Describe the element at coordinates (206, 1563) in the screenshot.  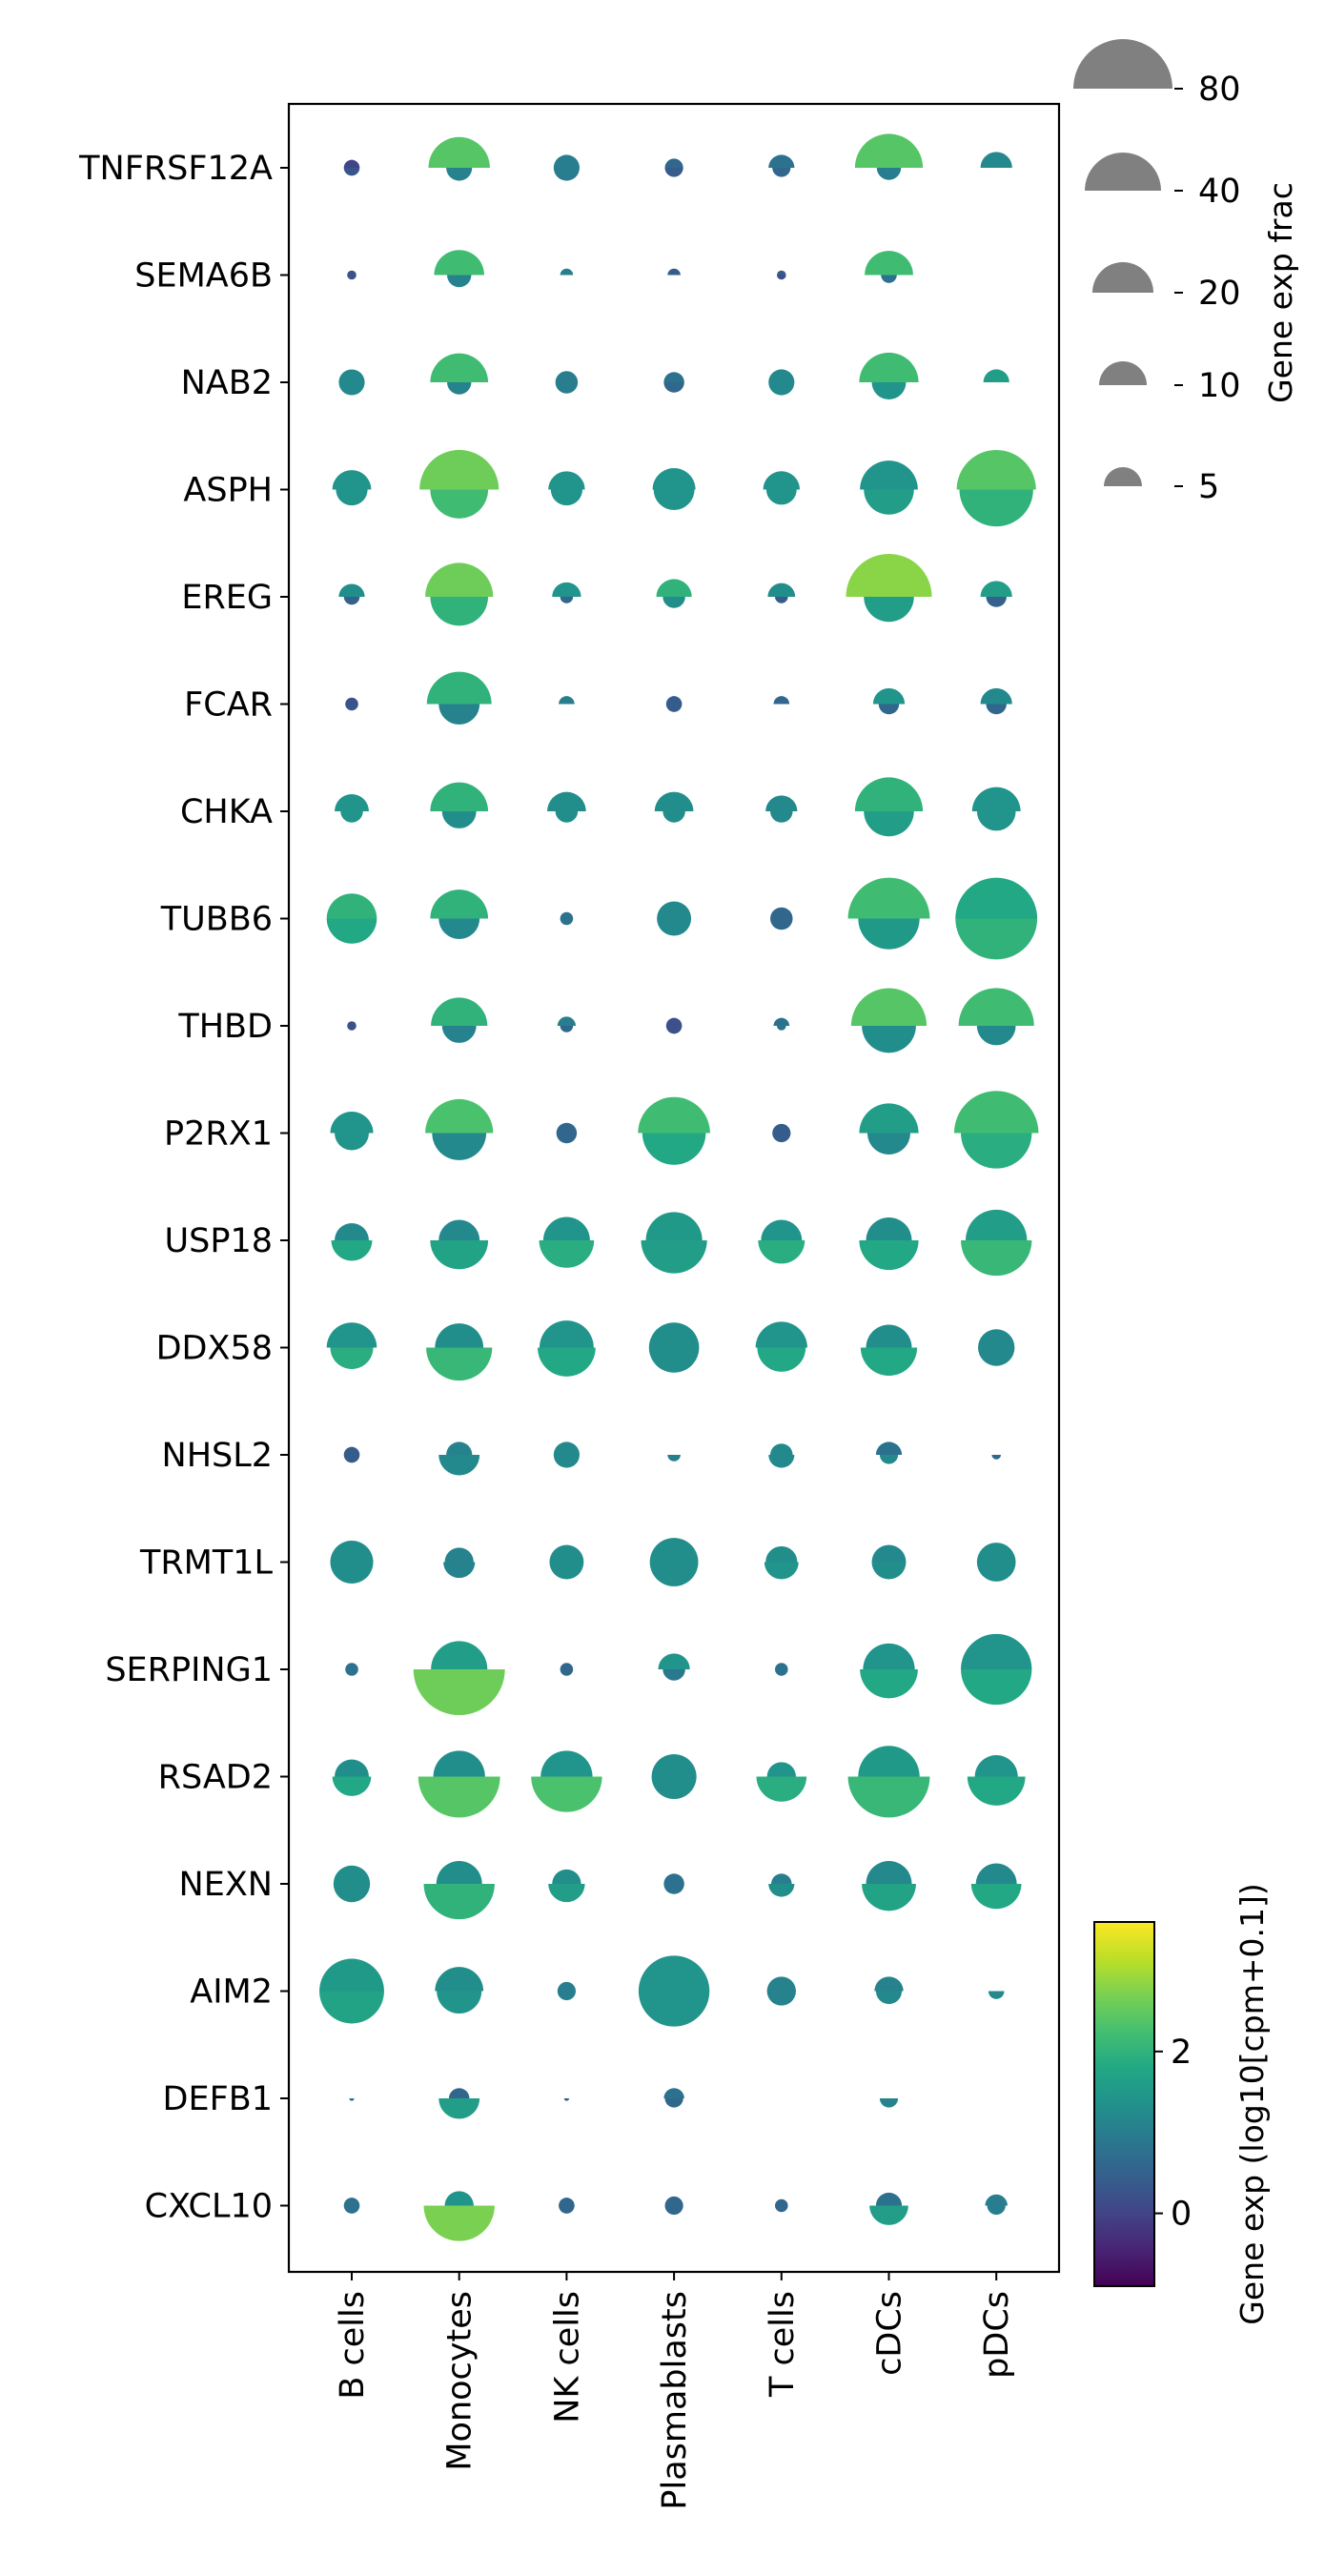
I see `gene-label: TRMT1L` at that location.